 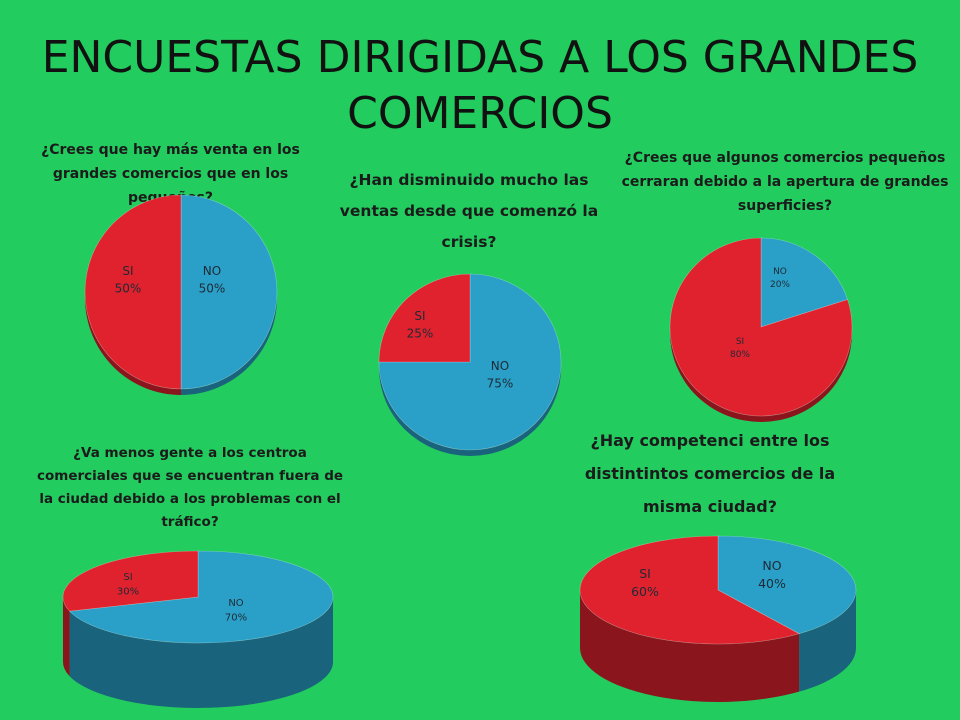 I want to click on pie-chart-1: NO 50% SI 50%, so click(x=181, y=294).